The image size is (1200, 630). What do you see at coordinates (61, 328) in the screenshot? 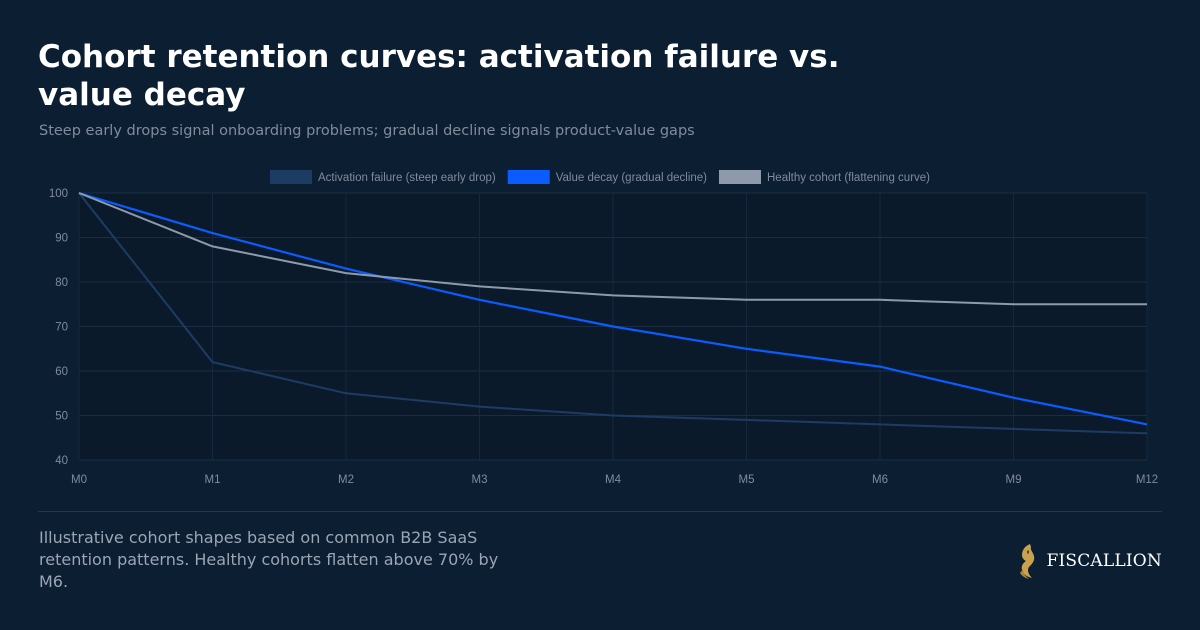
I see `y-tick-label: 70` at bounding box center [61, 328].